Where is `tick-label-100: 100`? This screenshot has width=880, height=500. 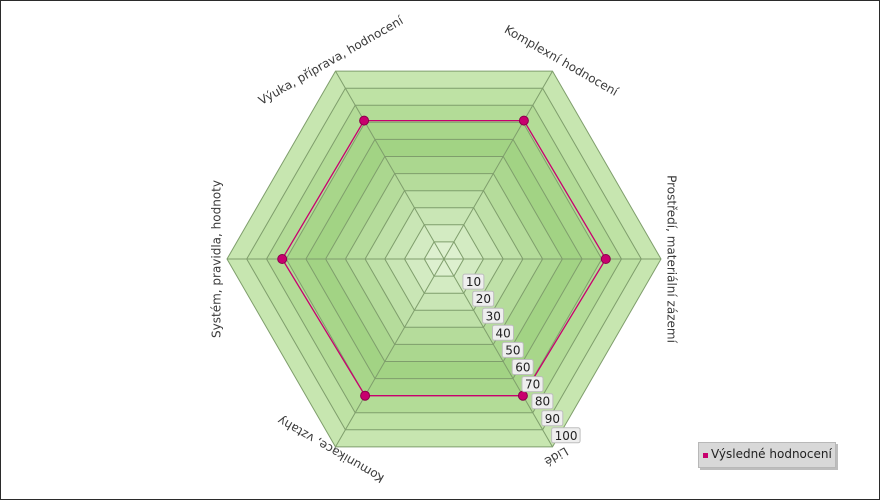
tick-label-100: 100 is located at coordinates (566, 436).